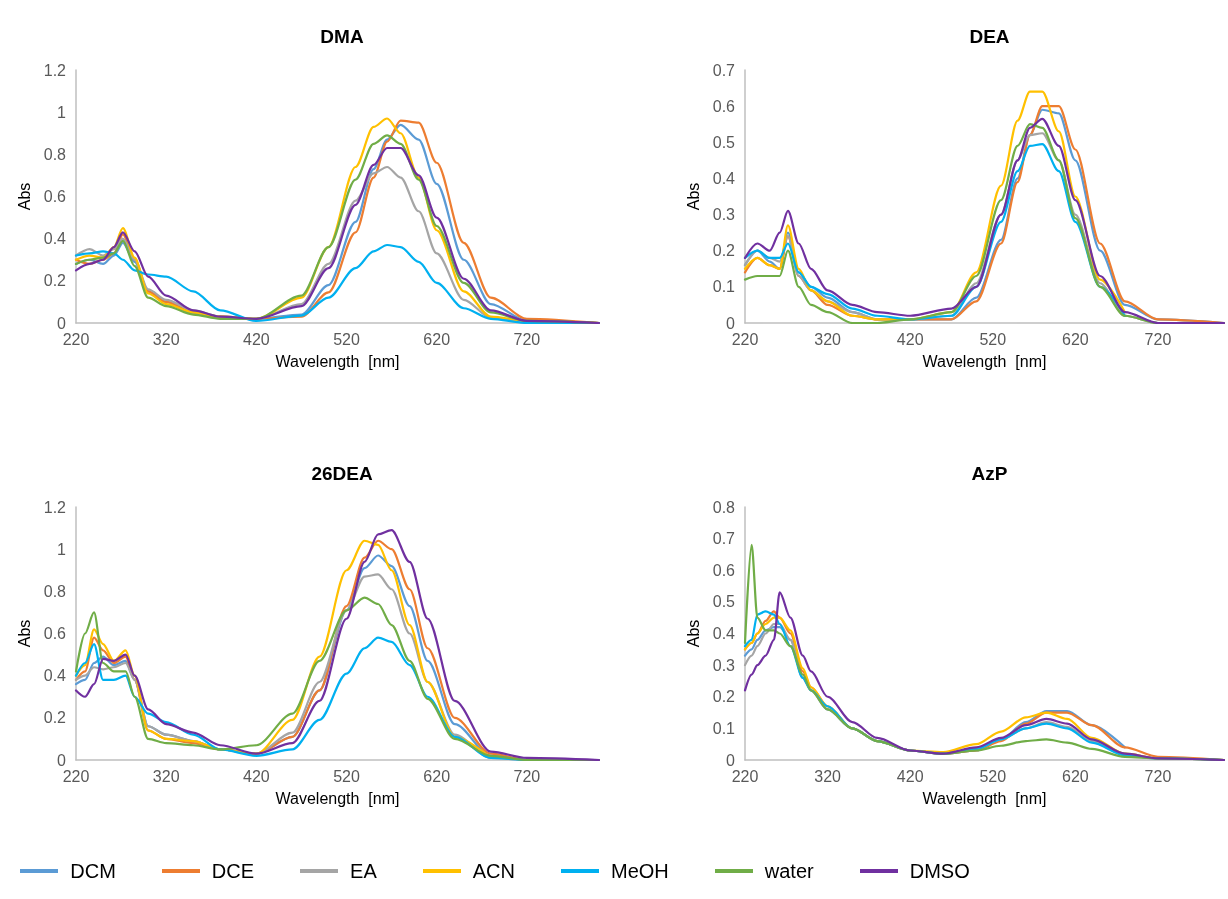 This screenshot has width=1228, height=899. What do you see at coordinates (493, 871) in the screenshot?
I see `legend-label: ACN` at bounding box center [493, 871].